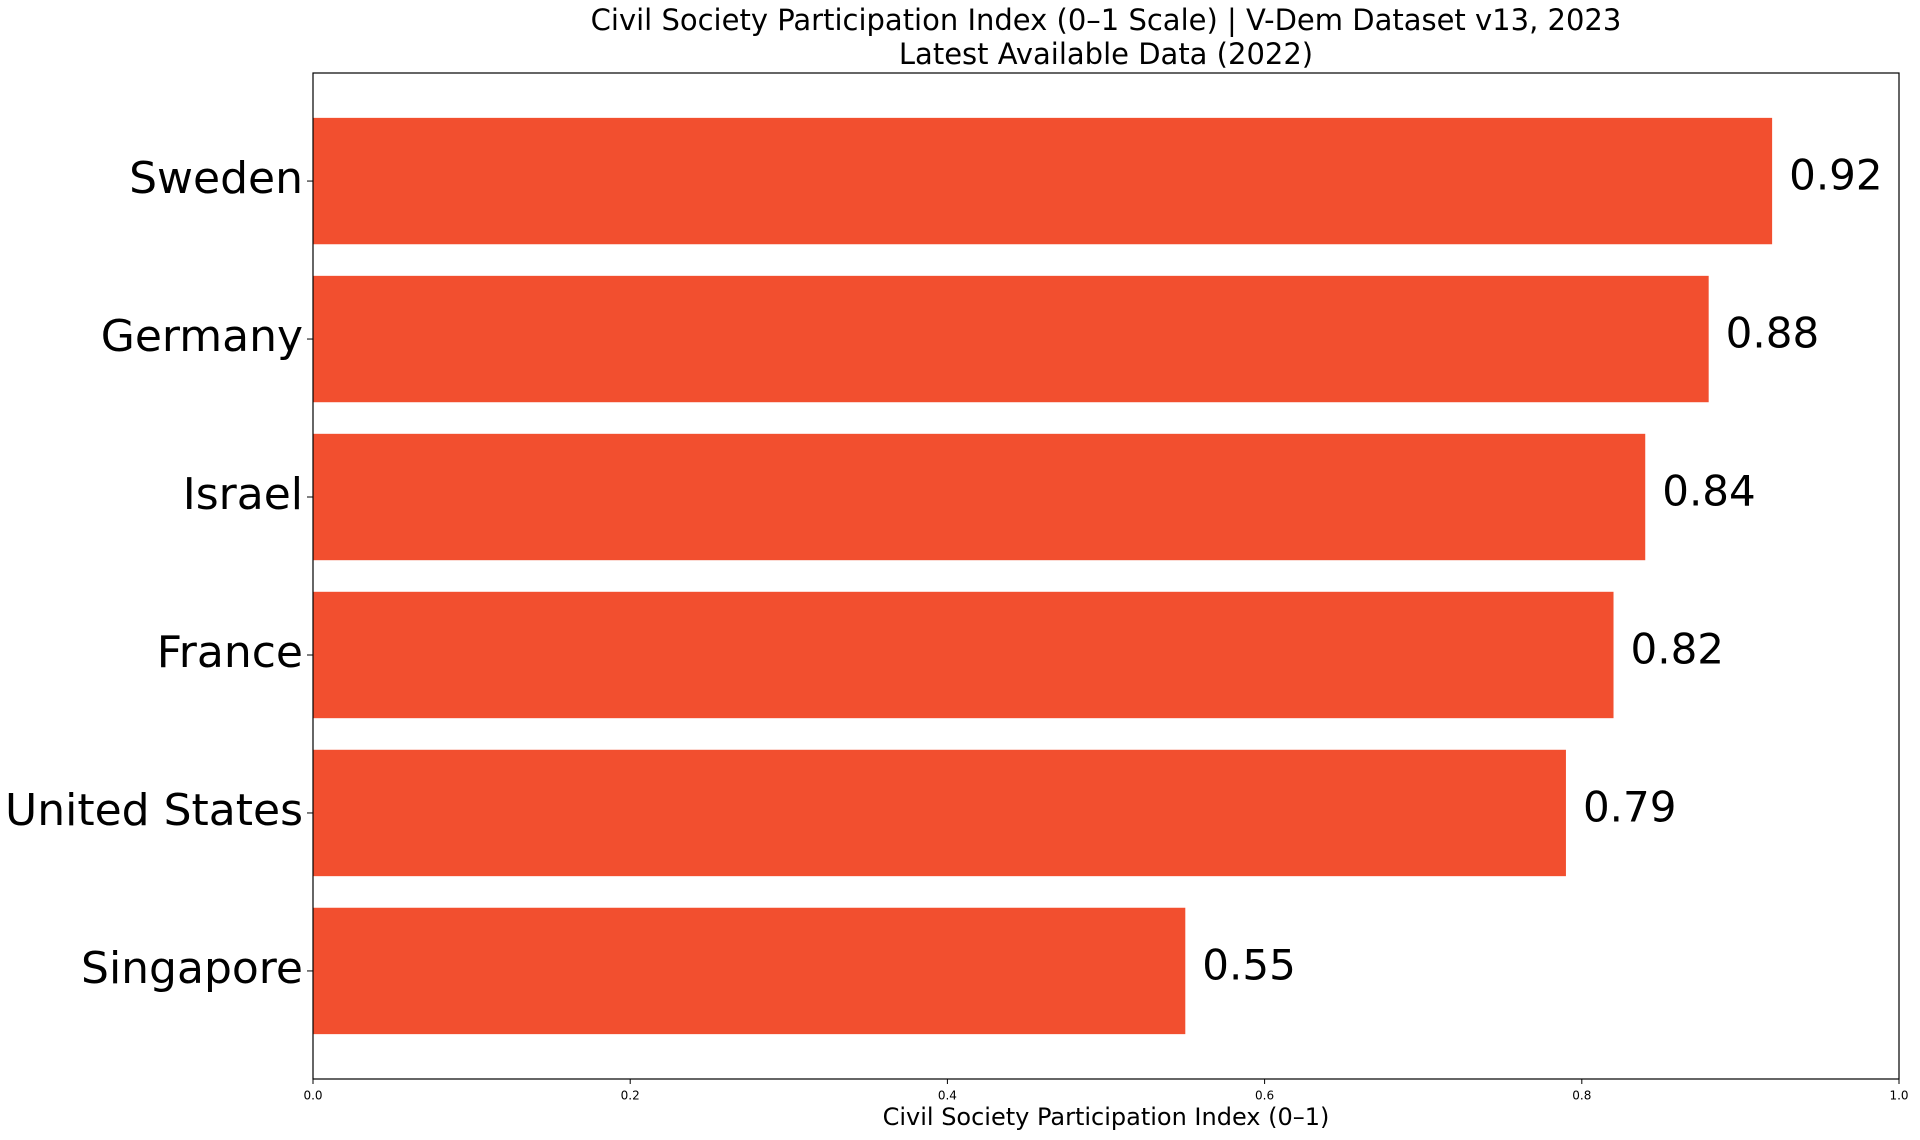 The width and height of the screenshot is (1920, 1140). What do you see at coordinates (630, 1096) in the screenshot?
I see `x-tick-label: 0.2` at bounding box center [630, 1096].